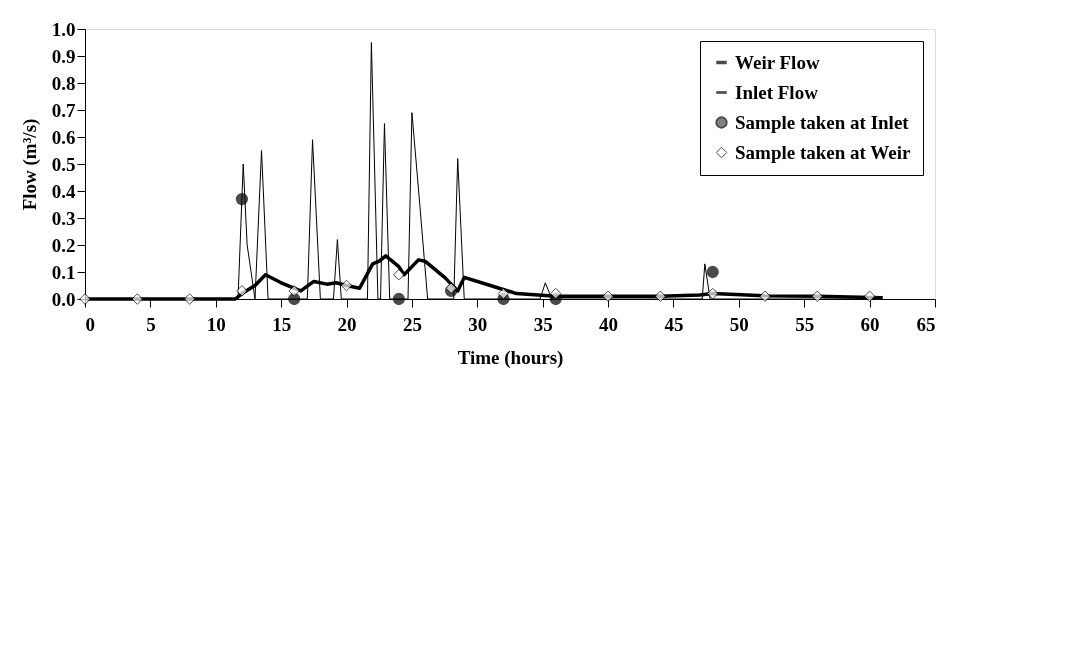  I want to click on x-tick-label: 5, so click(151, 324).